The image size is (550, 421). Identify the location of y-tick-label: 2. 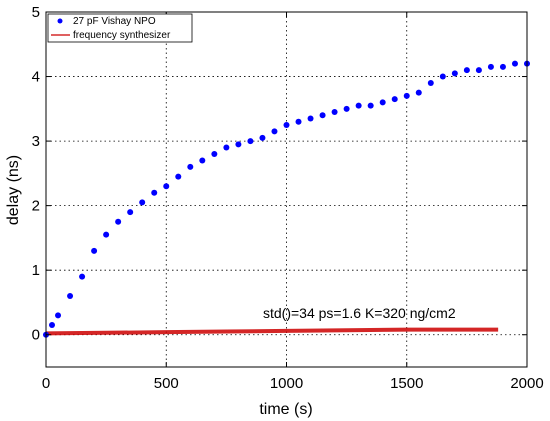
(36, 206).